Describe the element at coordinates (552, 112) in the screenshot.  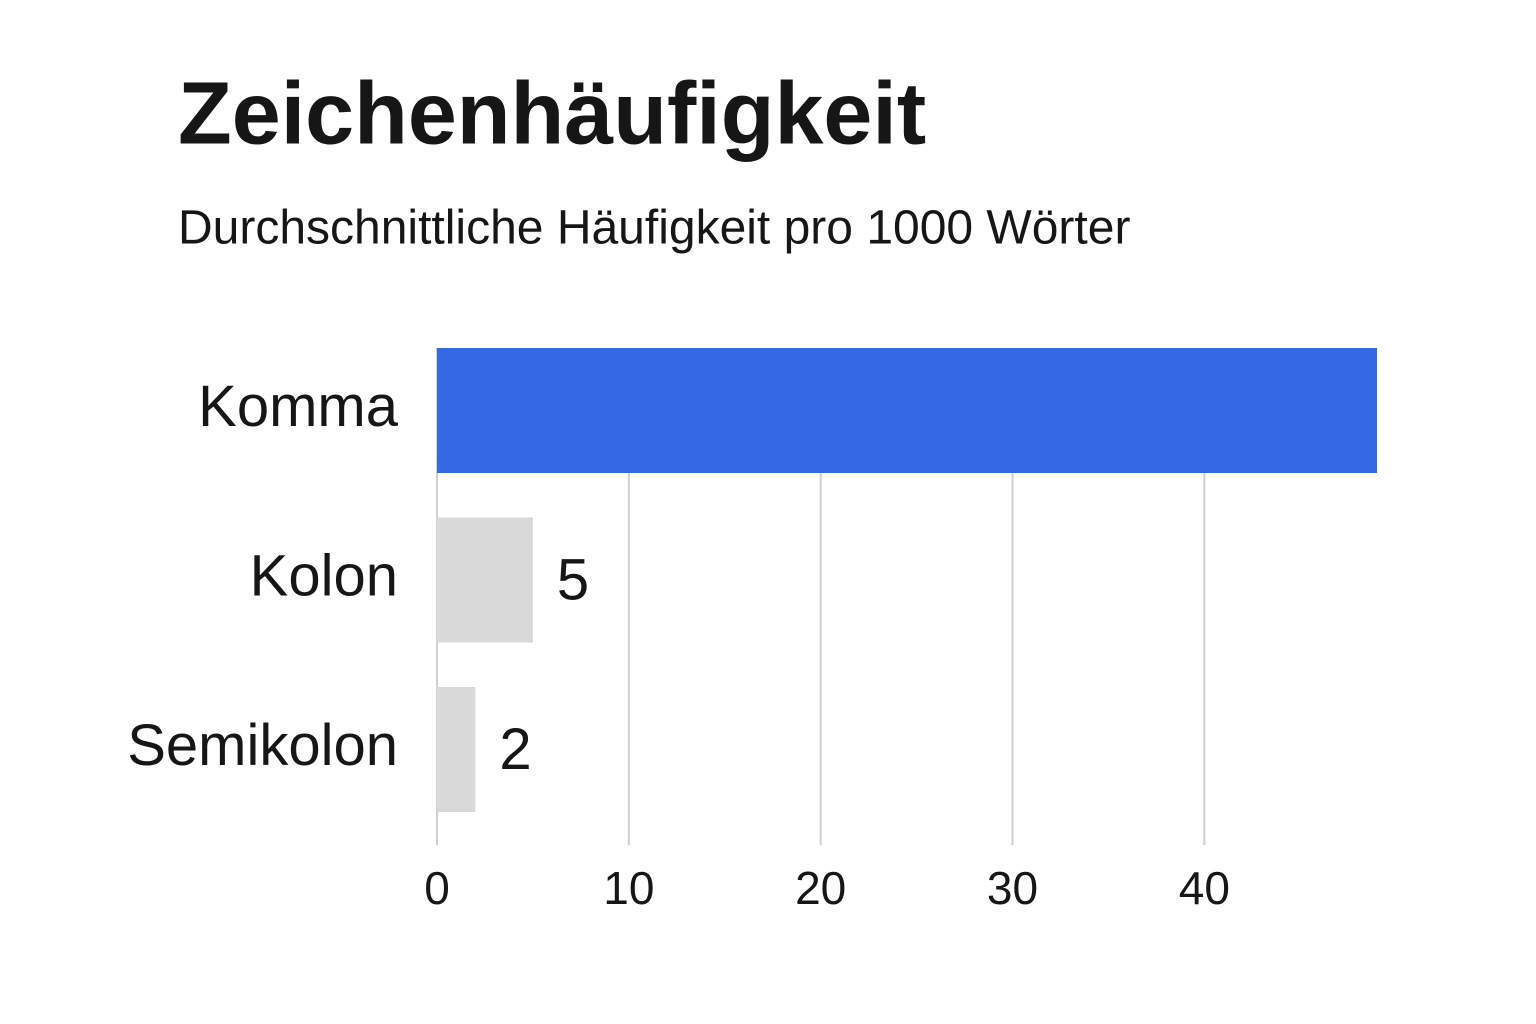
I see `chart-title: Zeichenhäufigkeit` at that location.